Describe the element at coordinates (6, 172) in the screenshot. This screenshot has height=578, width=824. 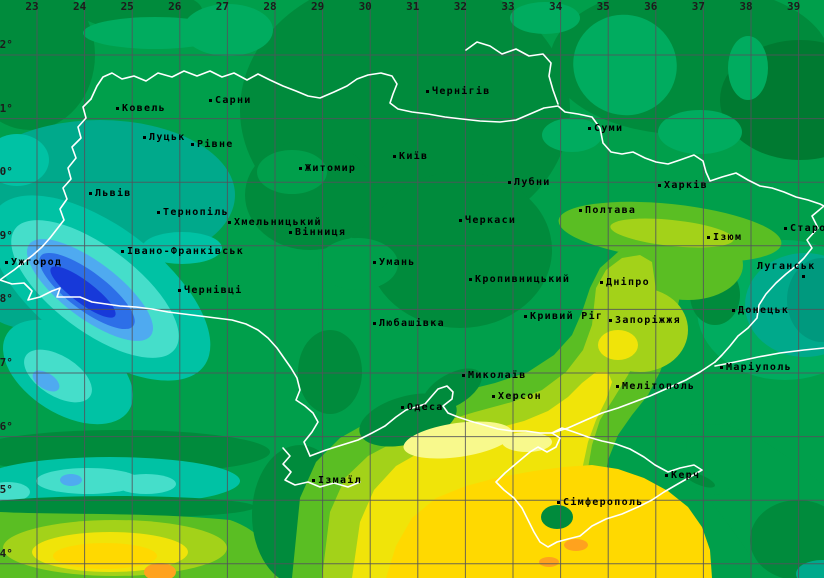
I see `latitude-label: 50°` at that location.